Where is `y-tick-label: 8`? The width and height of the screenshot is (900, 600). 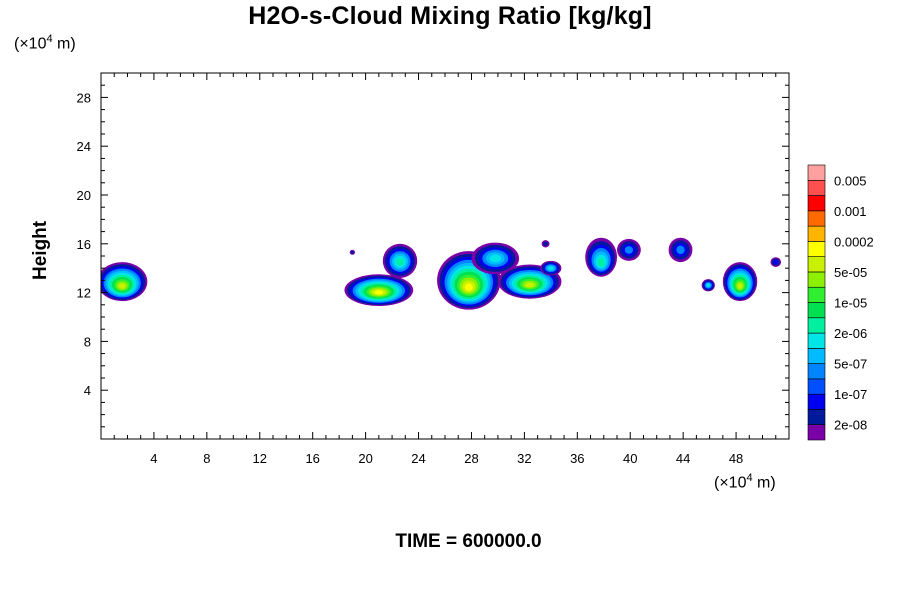
y-tick-label: 8 is located at coordinates (87, 341).